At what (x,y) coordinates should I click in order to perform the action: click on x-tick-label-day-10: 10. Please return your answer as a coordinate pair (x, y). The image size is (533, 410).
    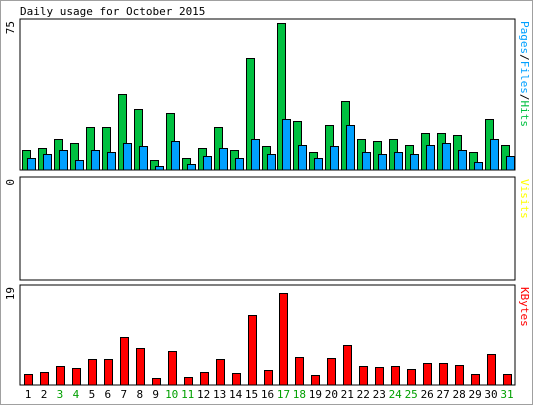
    Looking at the image, I should click on (171, 394).